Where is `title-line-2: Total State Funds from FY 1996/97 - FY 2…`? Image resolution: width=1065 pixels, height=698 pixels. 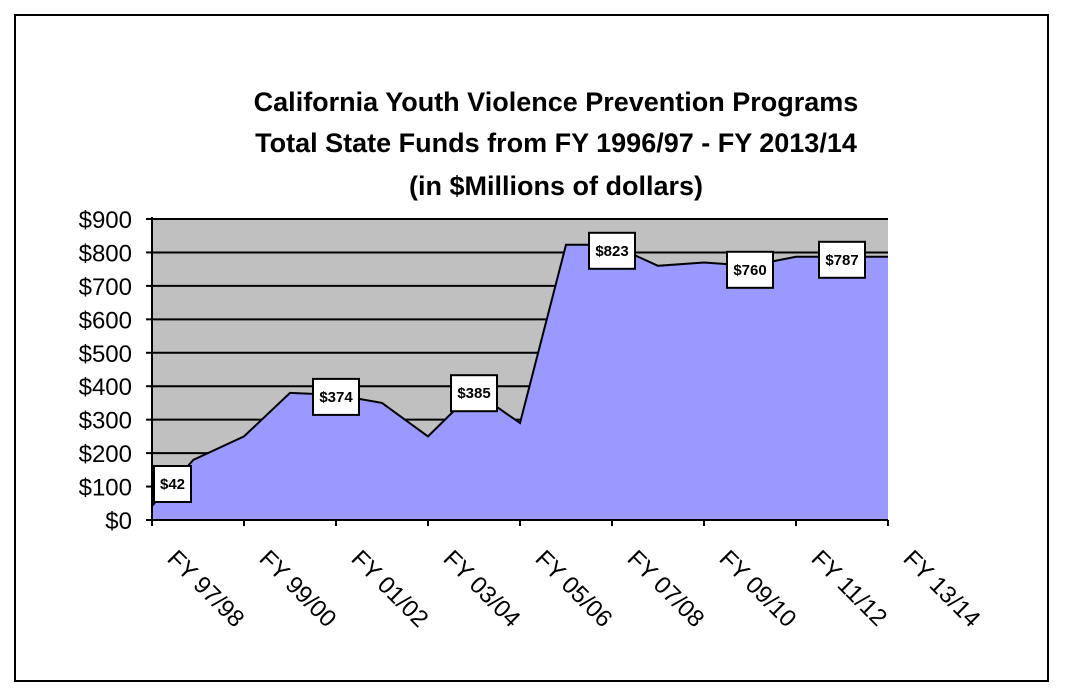
title-line-2: Total State Funds from FY 1996/97 - FY 2… is located at coordinates (556, 143).